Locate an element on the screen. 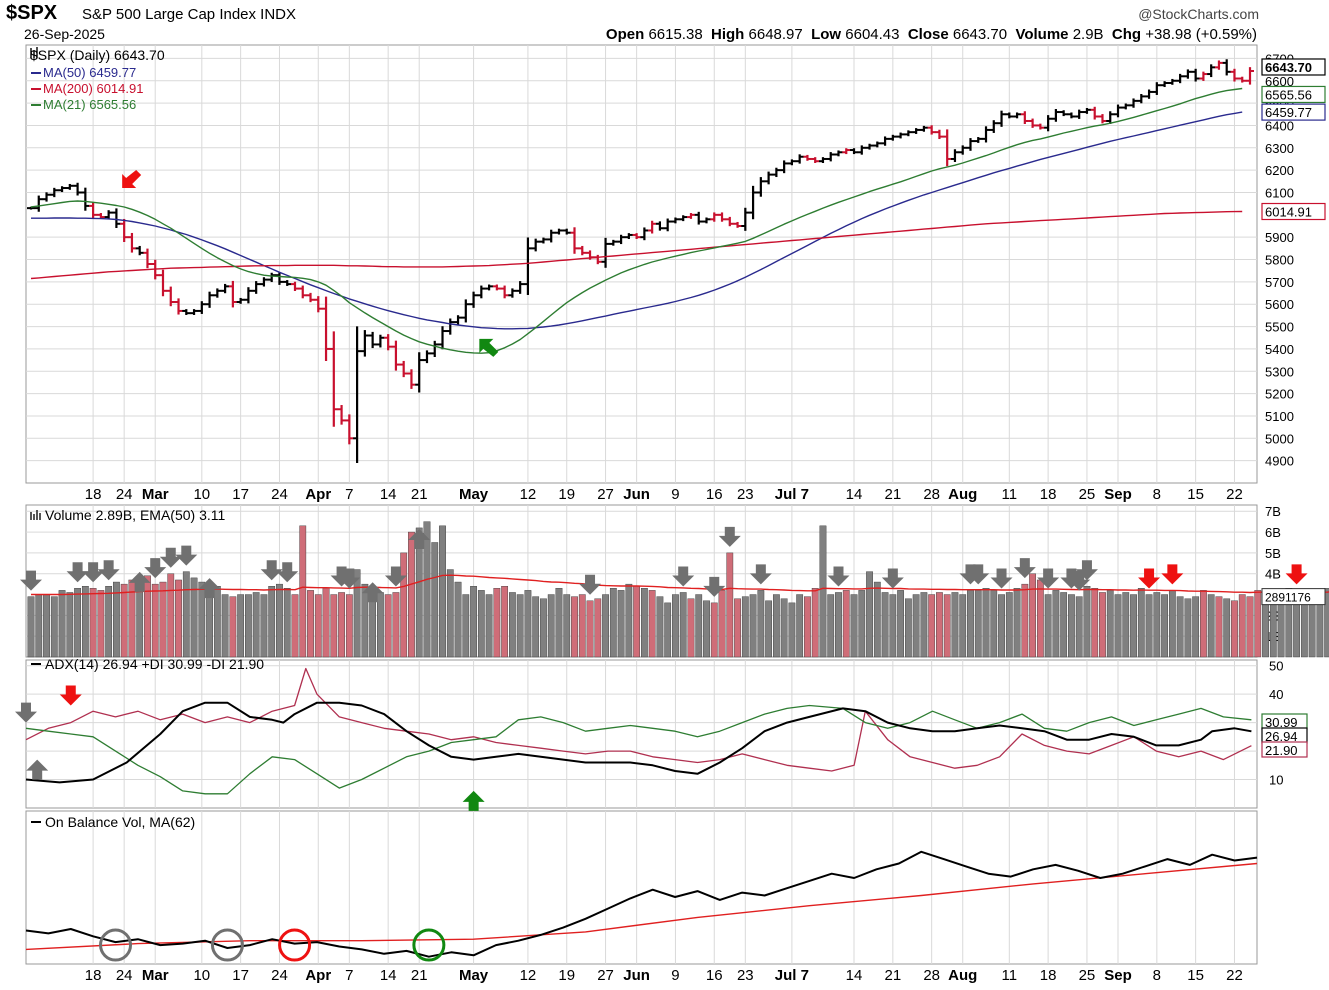 Image resolution: width=1329 pixels, height=990 pixels. price-value-label: 6014.91 is located at coordinates (1288, 212).